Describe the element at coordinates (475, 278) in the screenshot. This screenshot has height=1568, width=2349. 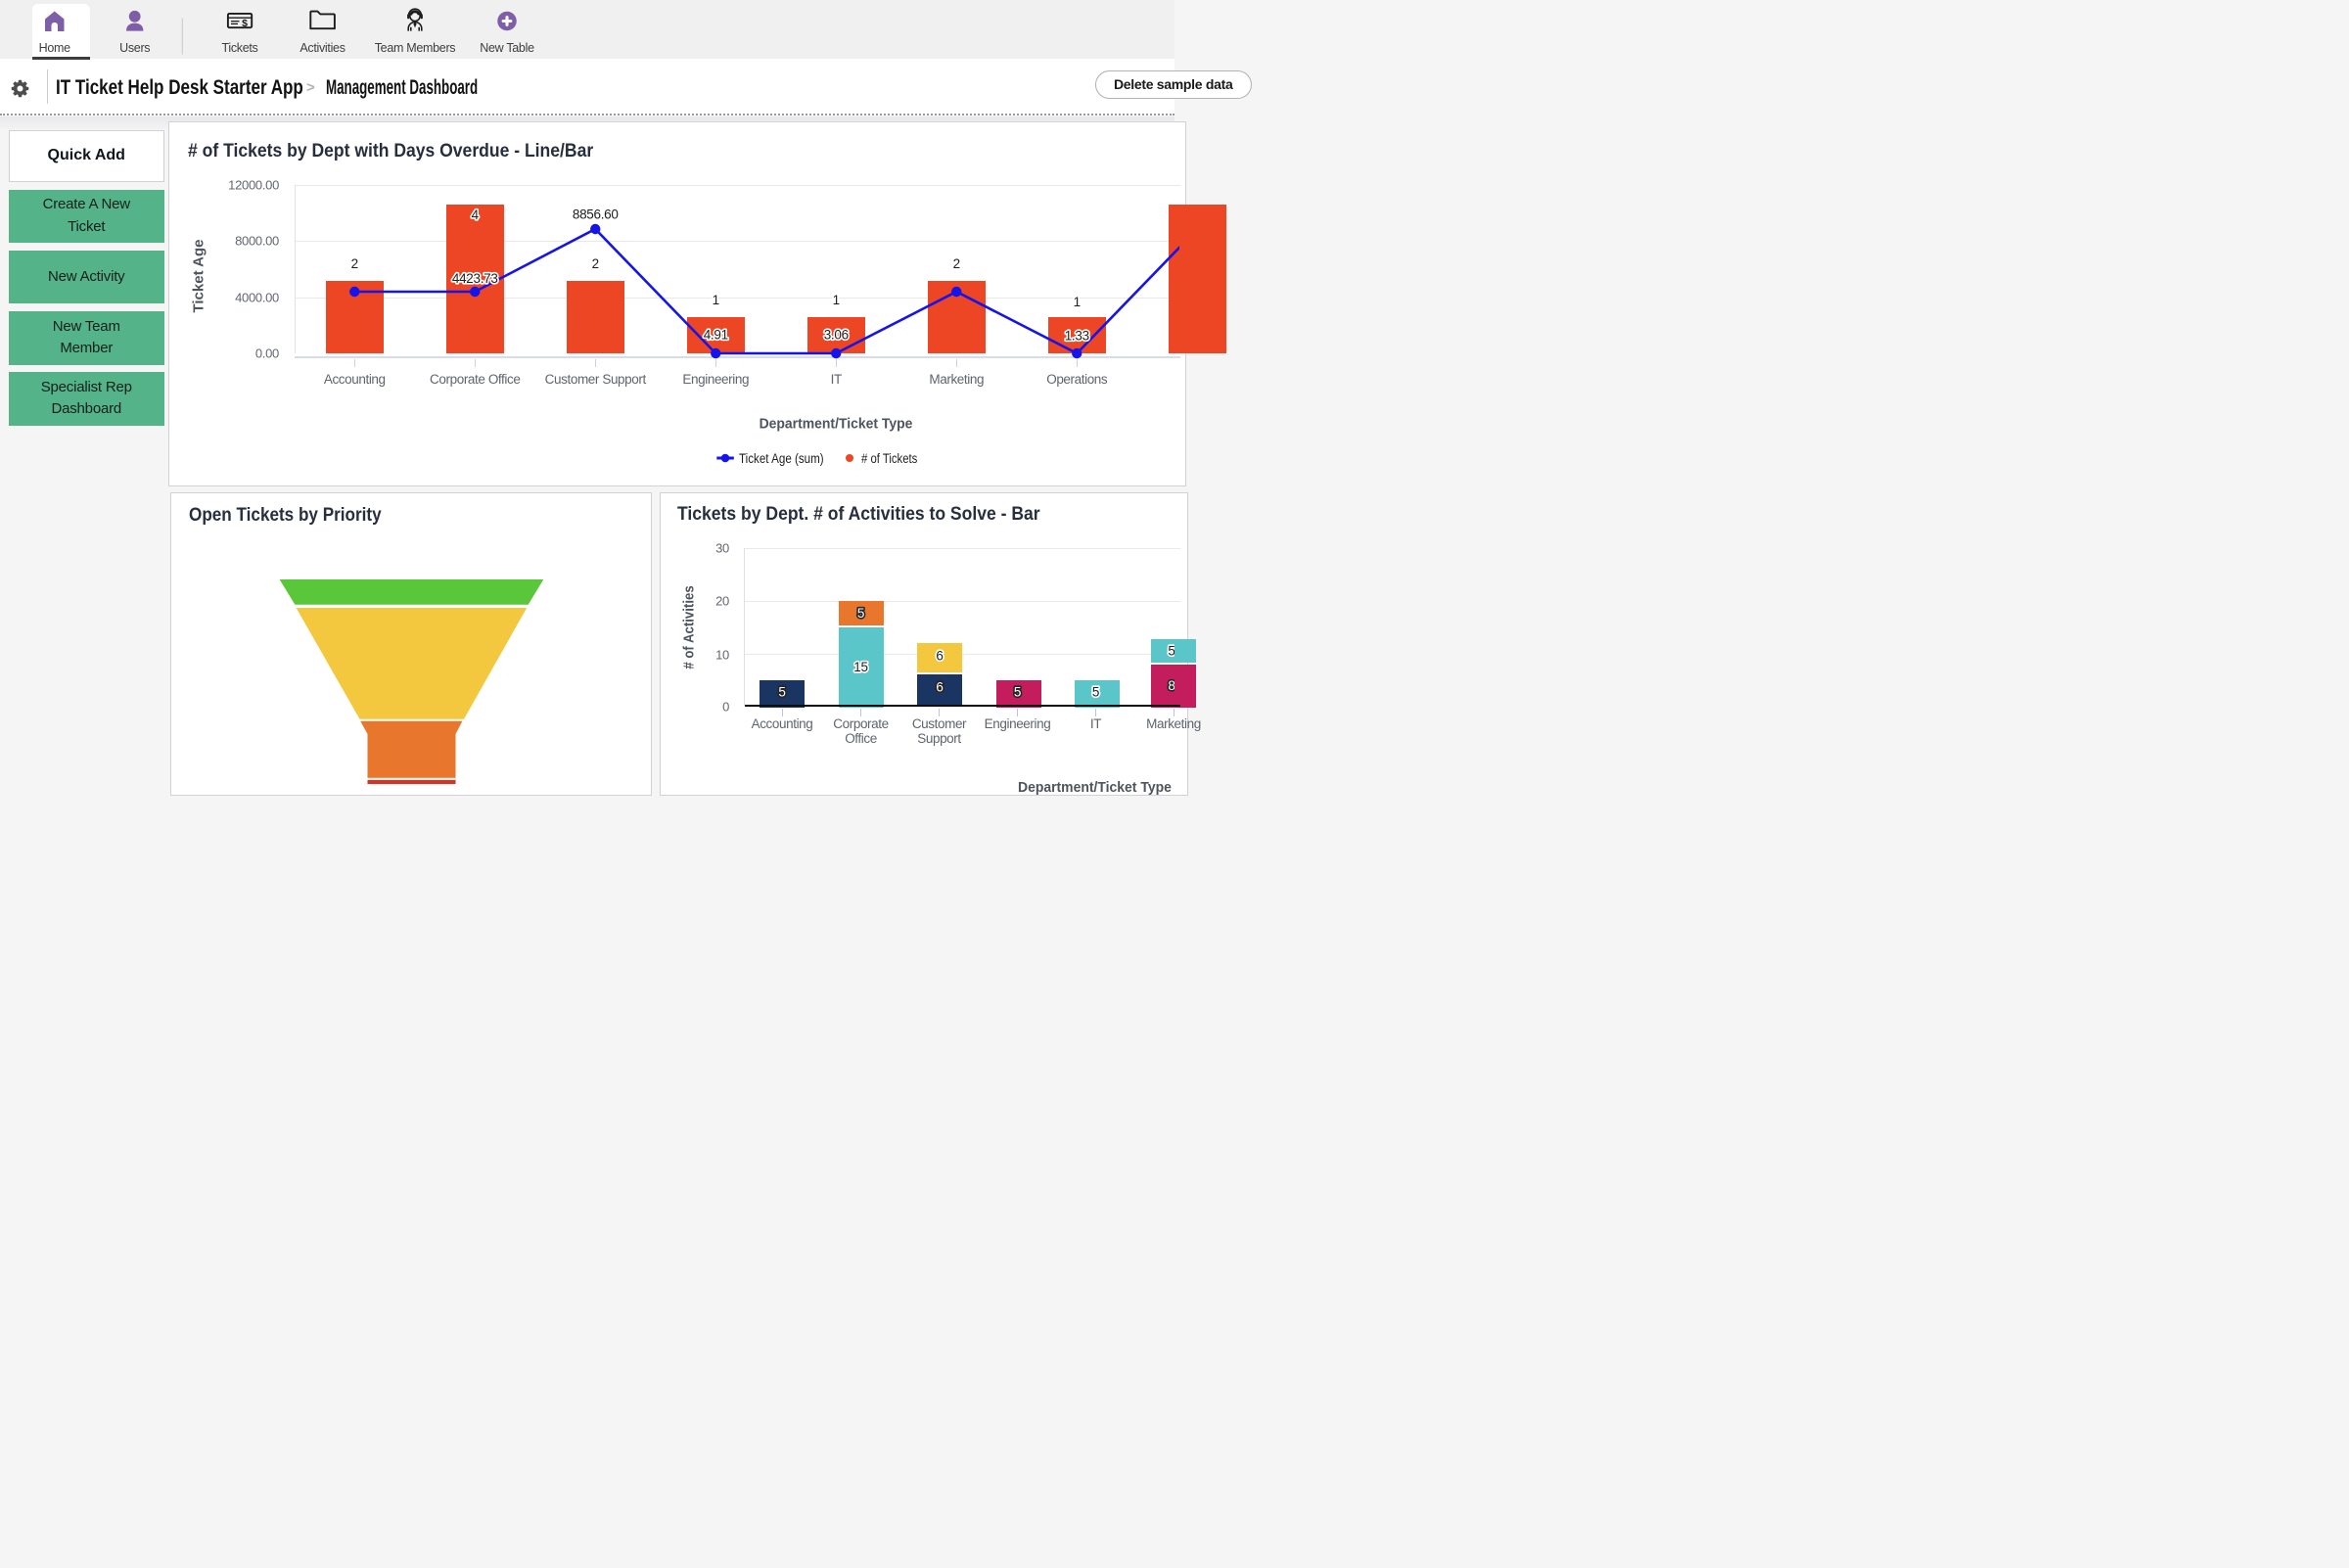
I see `svg-text: 4423.73` at that location.